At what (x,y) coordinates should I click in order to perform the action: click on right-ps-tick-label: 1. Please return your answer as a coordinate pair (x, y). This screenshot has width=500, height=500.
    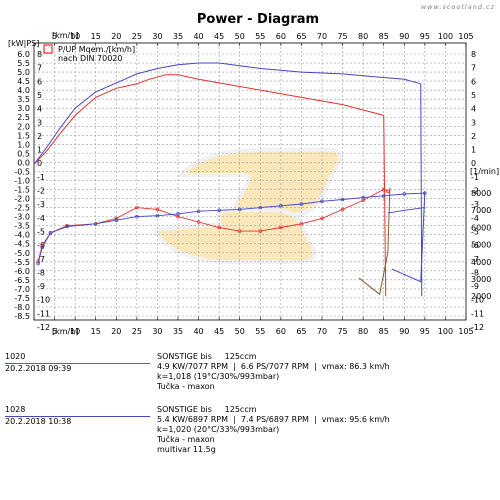
    Looking at the image, I should click on (473, 150).